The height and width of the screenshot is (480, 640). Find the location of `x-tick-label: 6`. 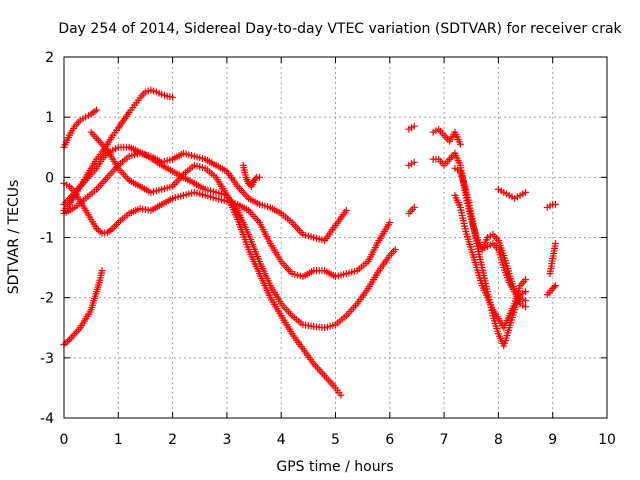

x-tick-label: 6 is located at coordinates (389, 440).